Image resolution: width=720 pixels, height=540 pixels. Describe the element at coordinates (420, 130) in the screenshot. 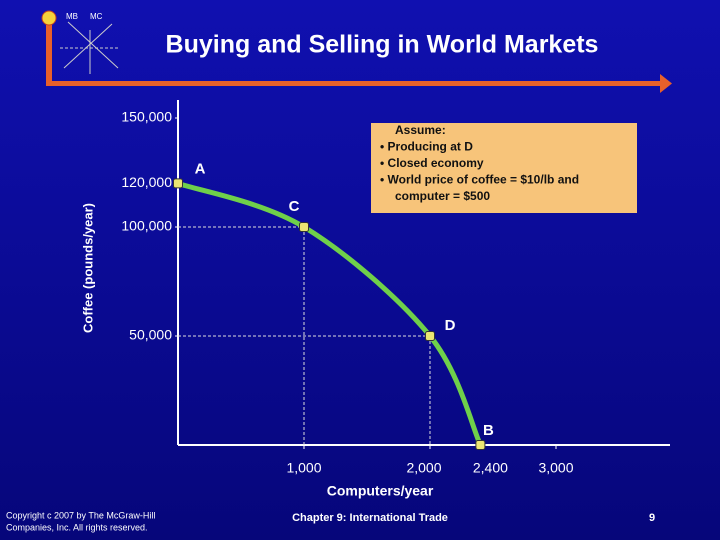

I see `annotation-line: Assume:` at that location.